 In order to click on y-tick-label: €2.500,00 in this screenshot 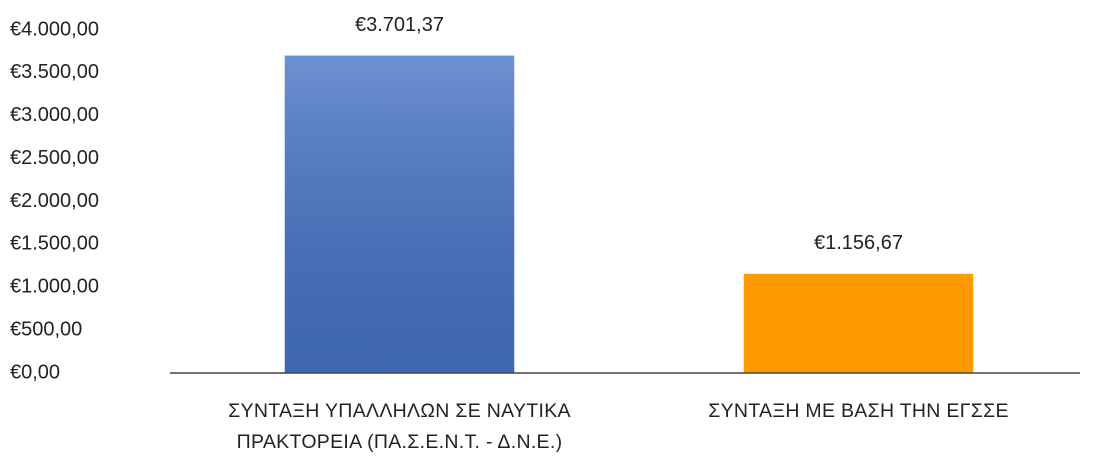, I will do `click(54, 158)`.